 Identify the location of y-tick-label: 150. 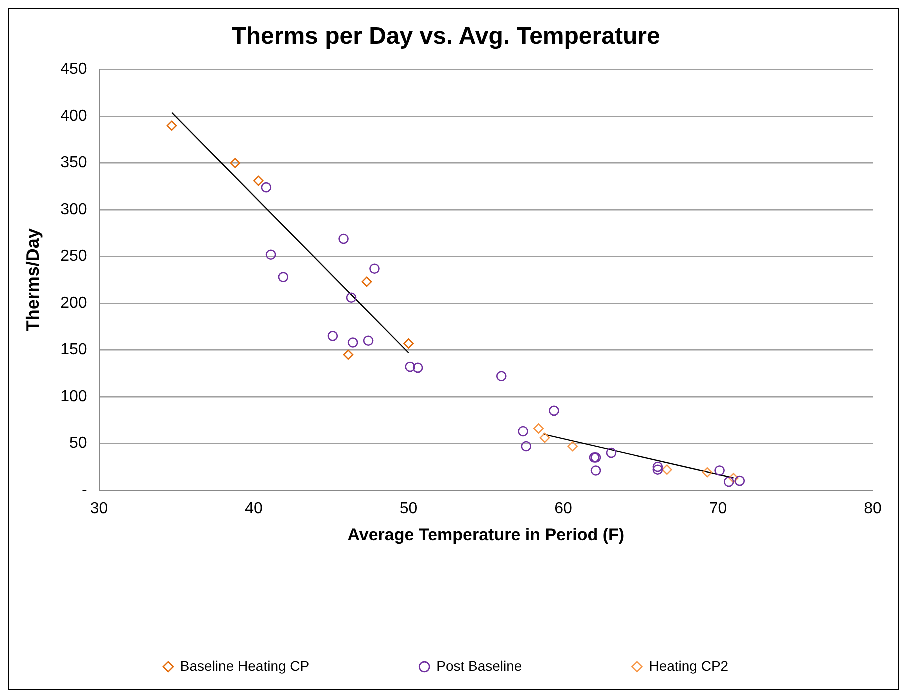
(74, 350).